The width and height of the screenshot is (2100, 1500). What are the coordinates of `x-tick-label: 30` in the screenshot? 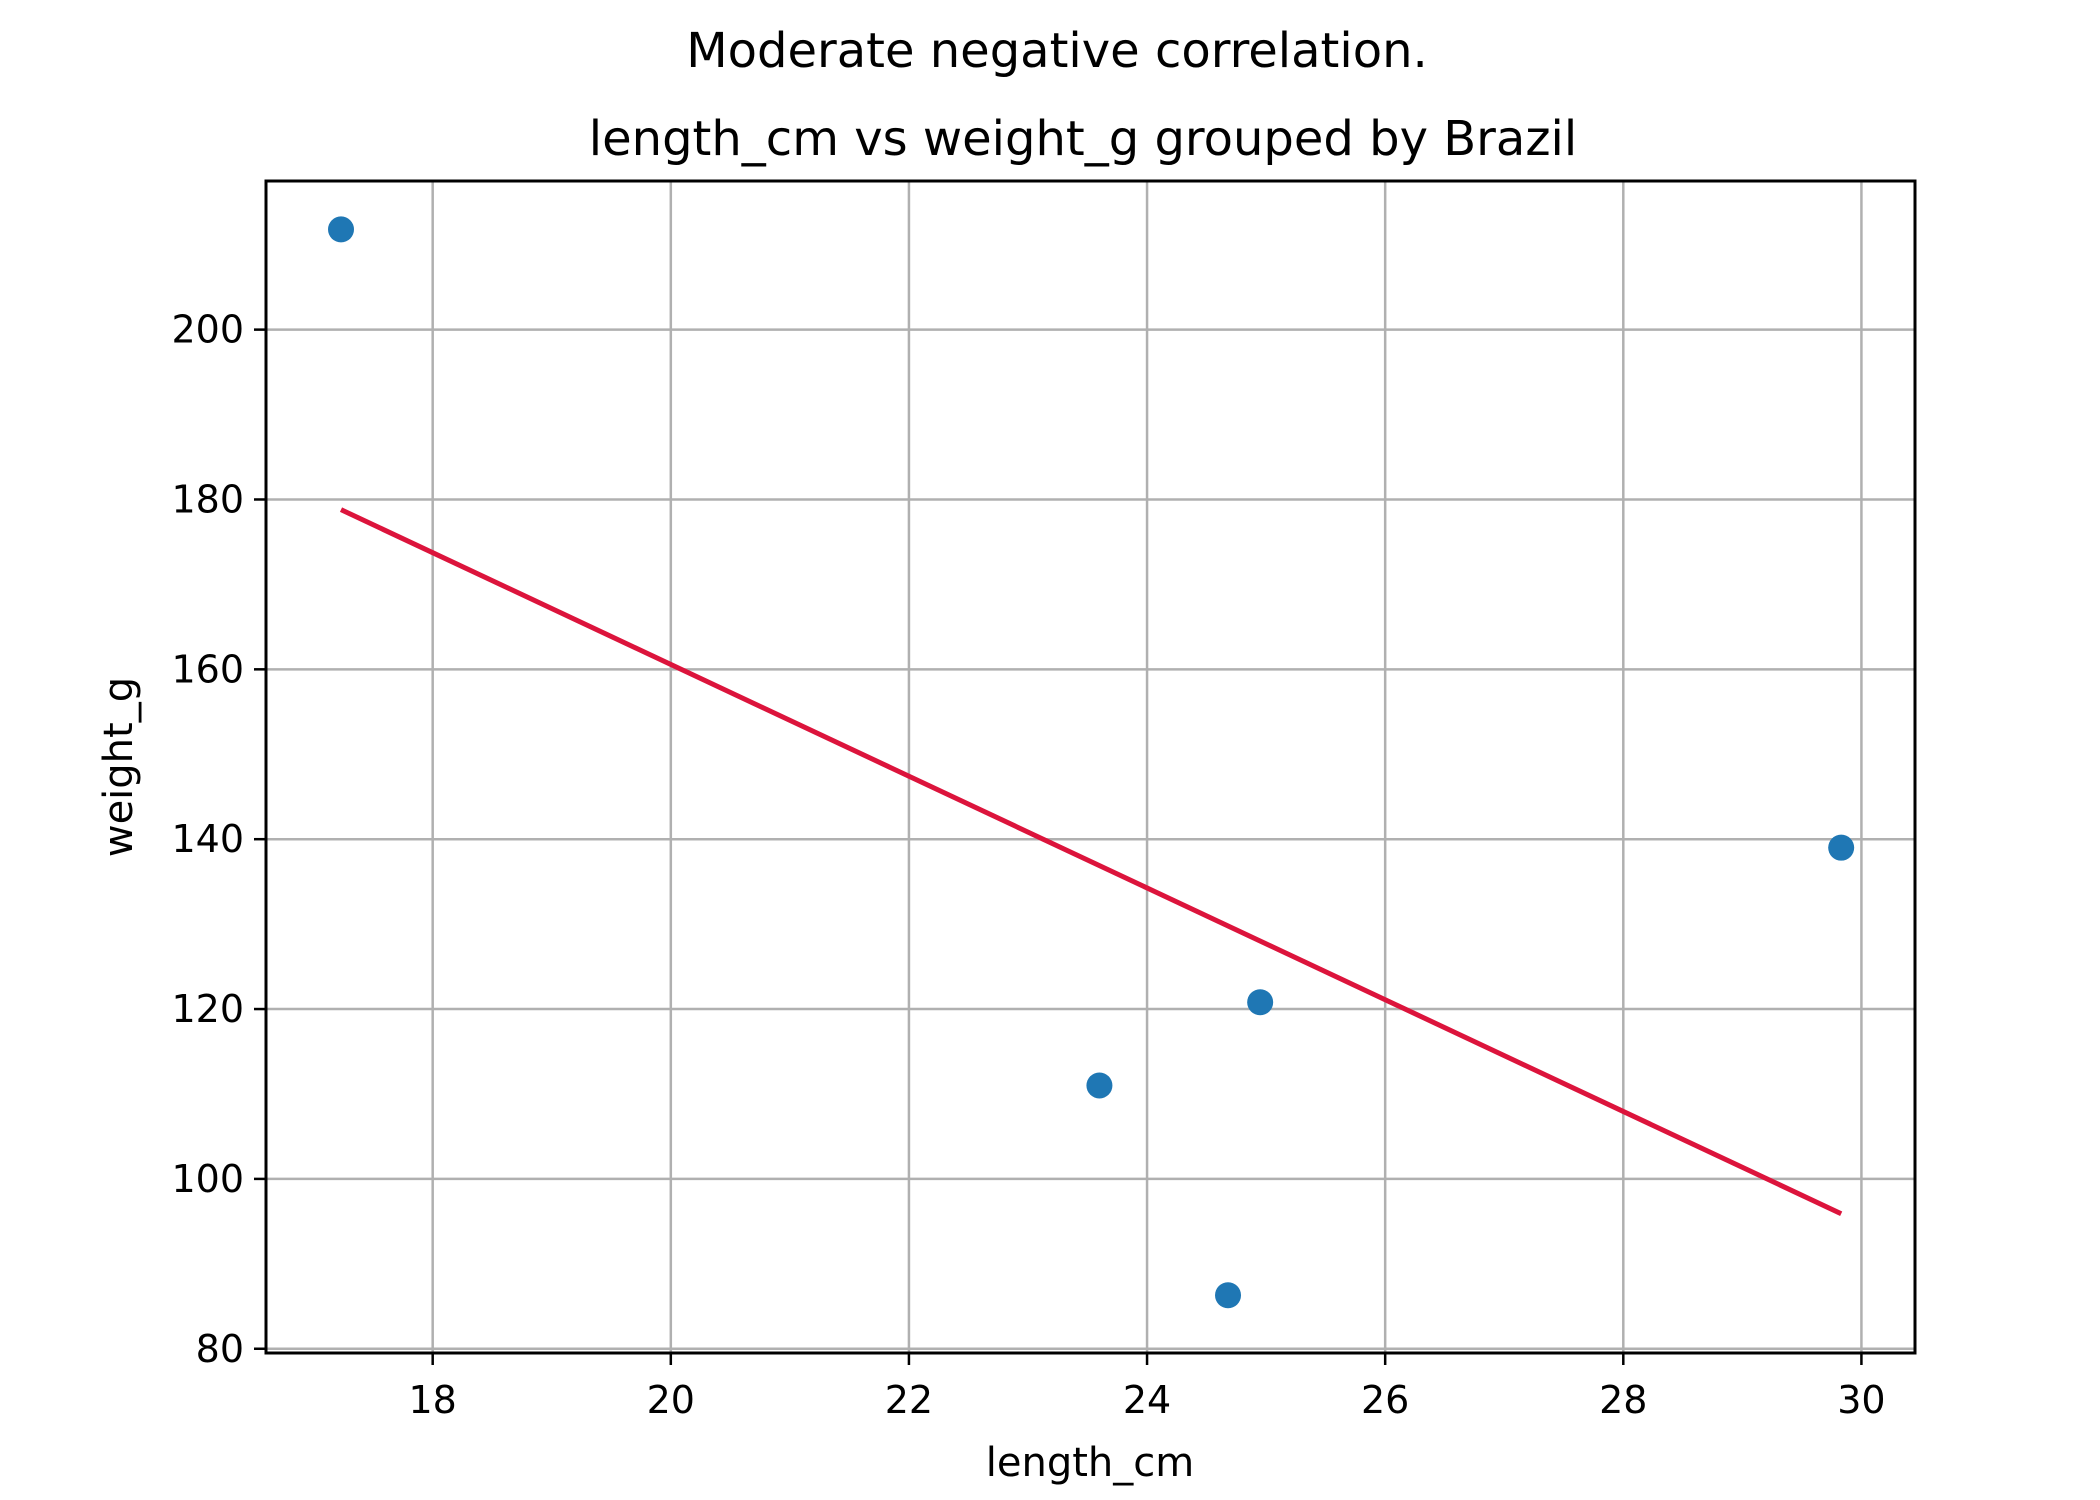 It's located at (1861, 1400).